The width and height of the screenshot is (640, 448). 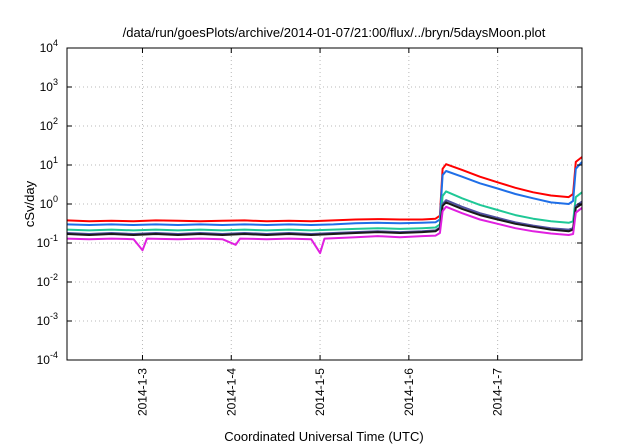 I want to click on x-tick-label: 2014-1-5, so click(x=320, y=392).